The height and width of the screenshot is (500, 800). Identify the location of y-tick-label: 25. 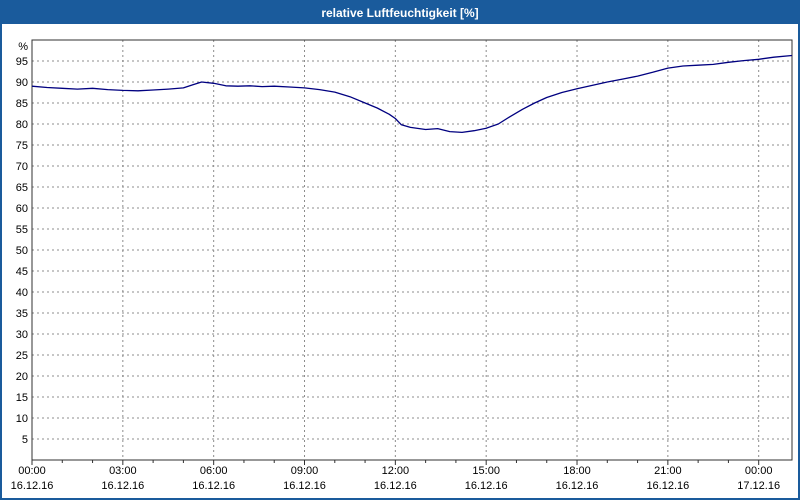
(22, 356).